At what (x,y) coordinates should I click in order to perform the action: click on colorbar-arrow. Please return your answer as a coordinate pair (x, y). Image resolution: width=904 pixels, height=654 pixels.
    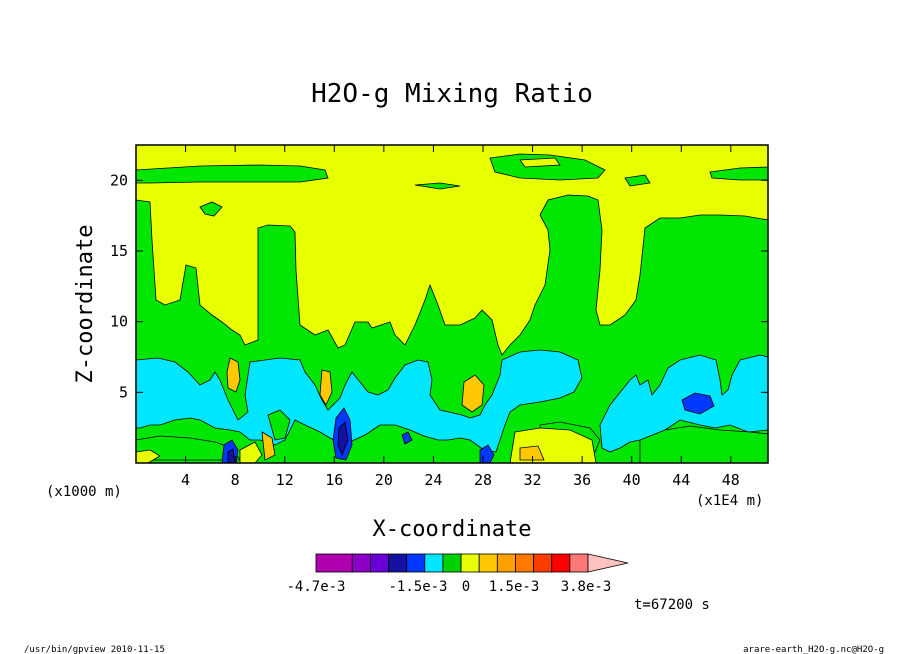
    Looking at the image, I should click on (608, 563).